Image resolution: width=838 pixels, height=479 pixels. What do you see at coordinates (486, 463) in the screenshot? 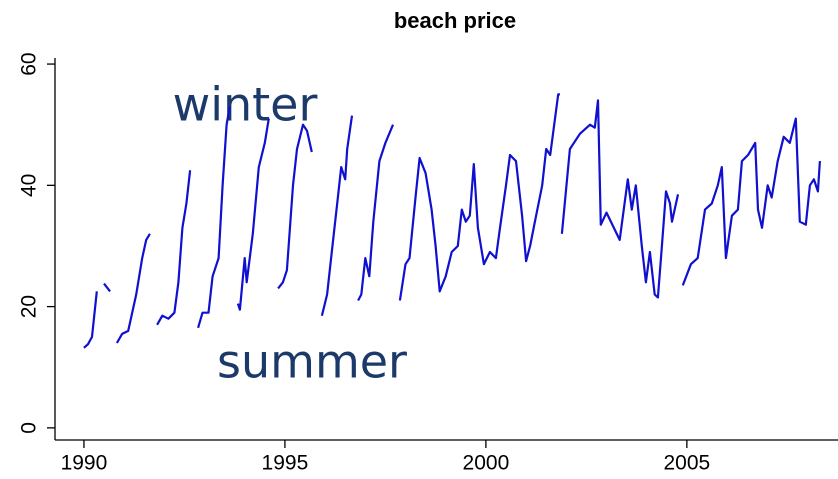
I see `x-tick-label: 2000` at bounding box center [486, 463].